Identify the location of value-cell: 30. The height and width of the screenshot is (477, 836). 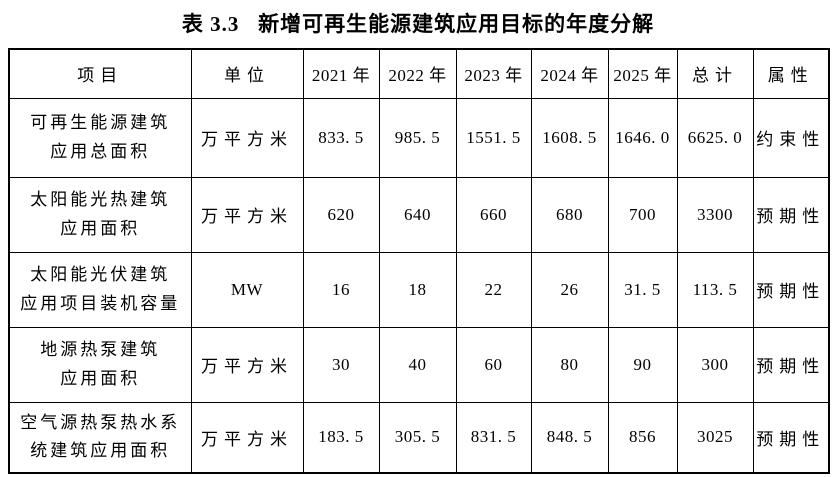
(341, 364).